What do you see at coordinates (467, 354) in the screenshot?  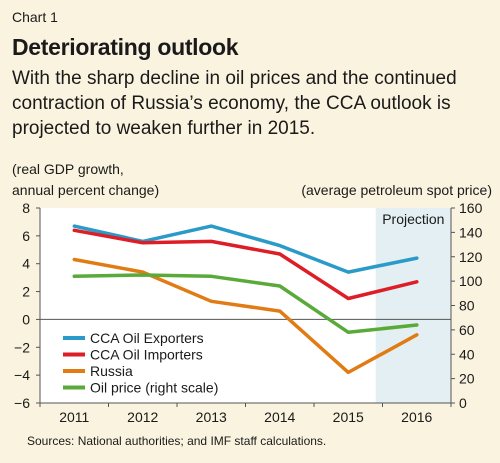 I see `right-tick-label: 40` at bounding box center [467, 354].